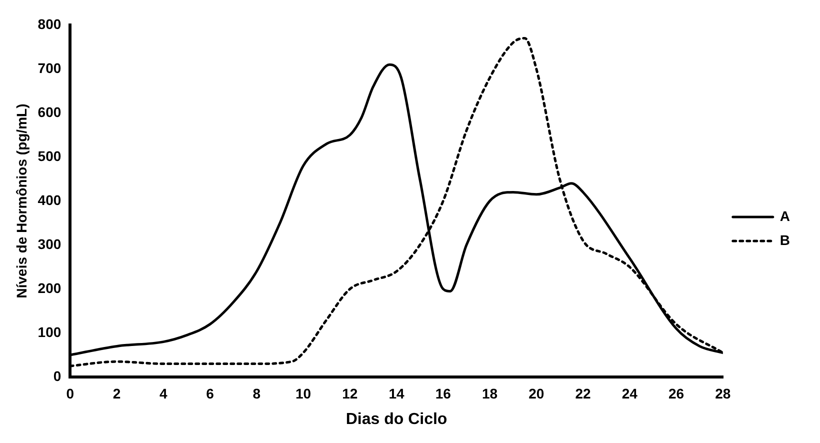 This screenshot has width=820, height=443. What do you see at coordinates (536, 393) in the screenshot?
I see `x-tick-label: 20` at bounding box center [536, 393].